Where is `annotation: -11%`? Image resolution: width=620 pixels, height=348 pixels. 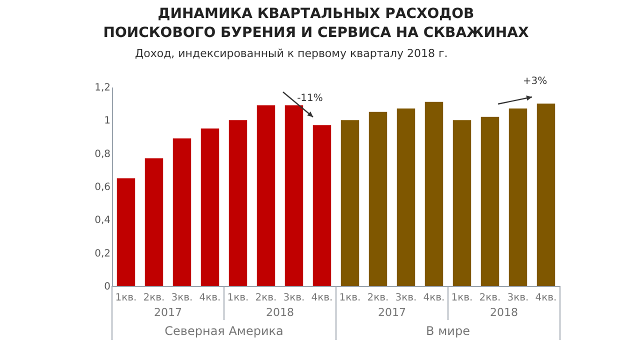
annotation: -11% is located at coordinates (310, 98).